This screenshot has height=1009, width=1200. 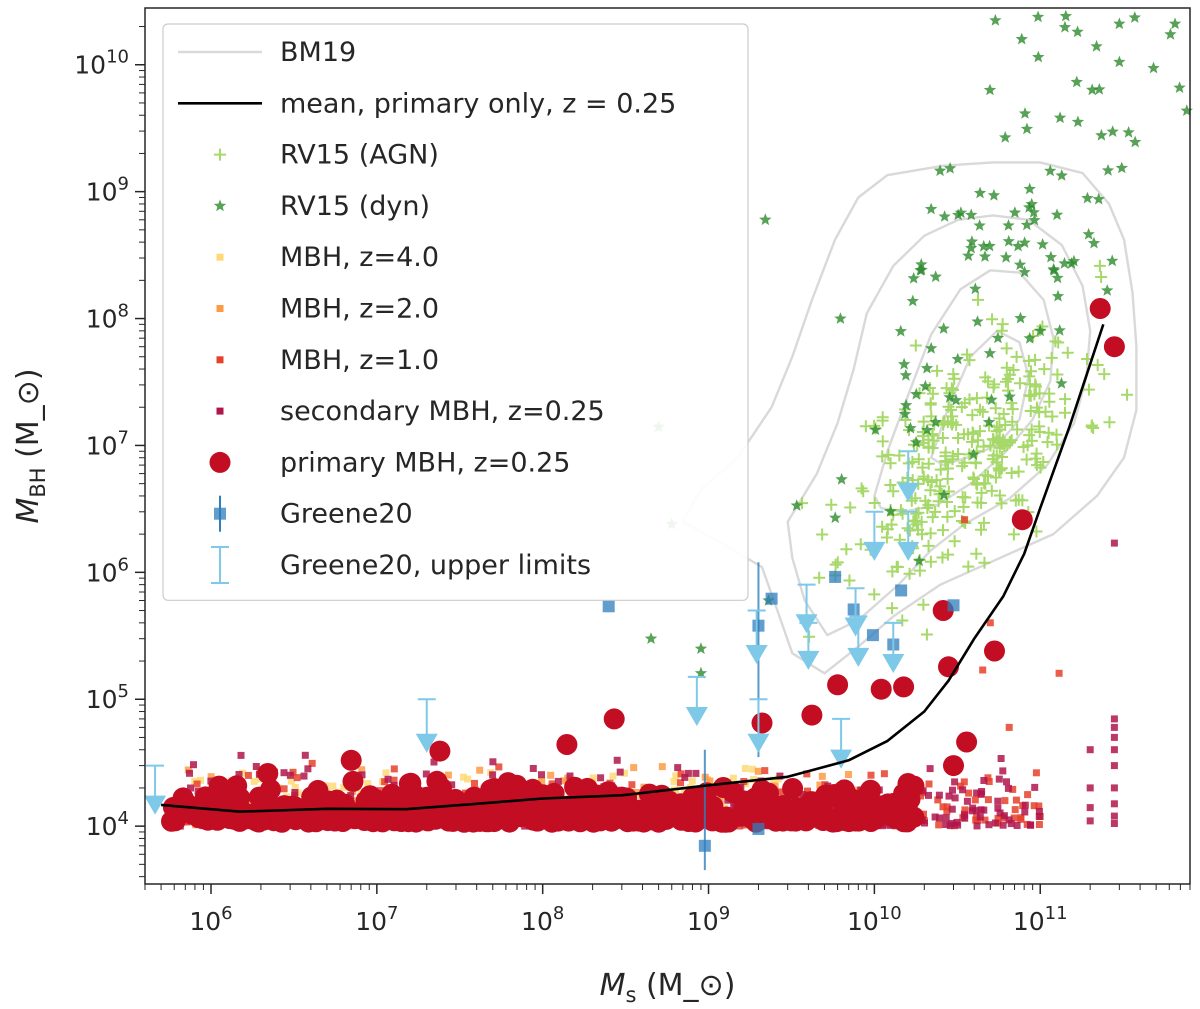 I want to click on legend-item: Greene20, so click(x=313, y=513).